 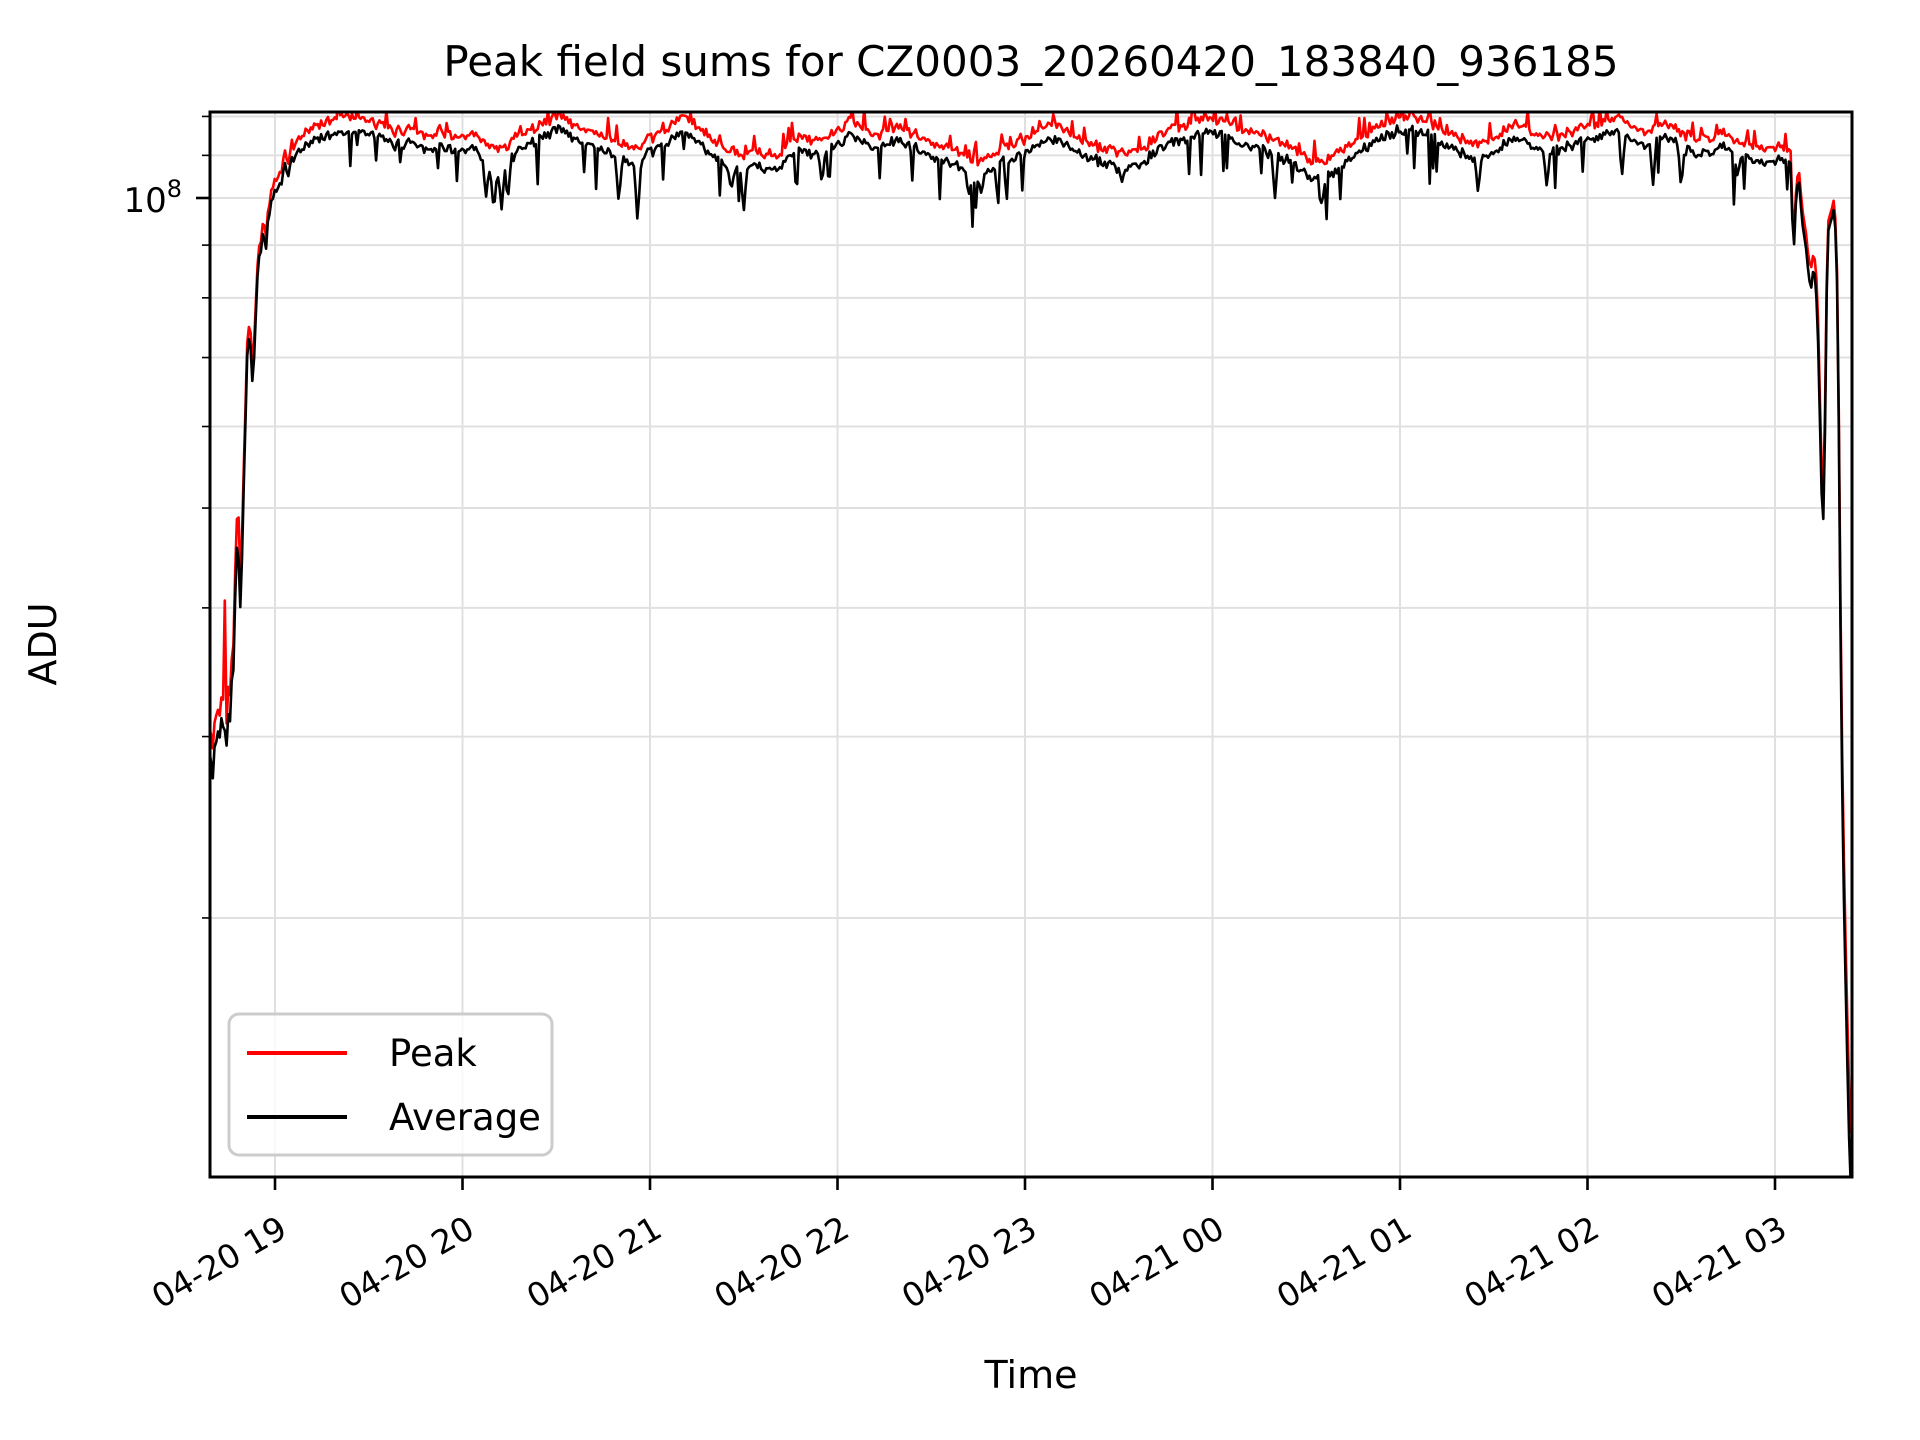 What do you see at coordinates (1719, 1262) in the screenshot?
I see `x-tick-label: 04-21 03` at bounding box center [1719, 1262].